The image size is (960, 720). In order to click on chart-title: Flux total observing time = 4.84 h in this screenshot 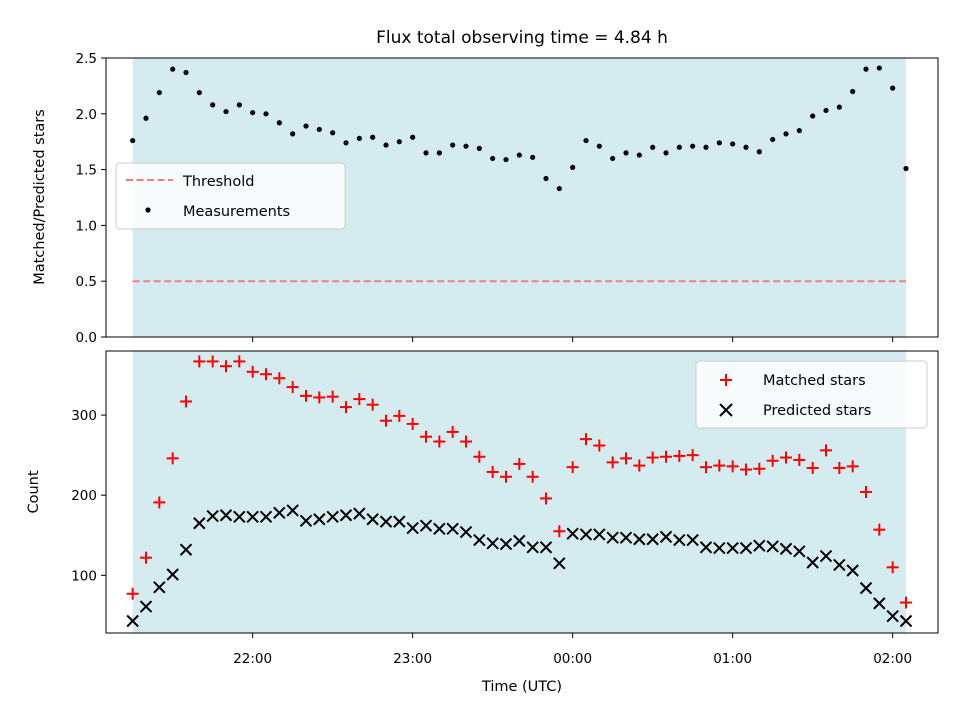, I will do `click(522, 38)`.